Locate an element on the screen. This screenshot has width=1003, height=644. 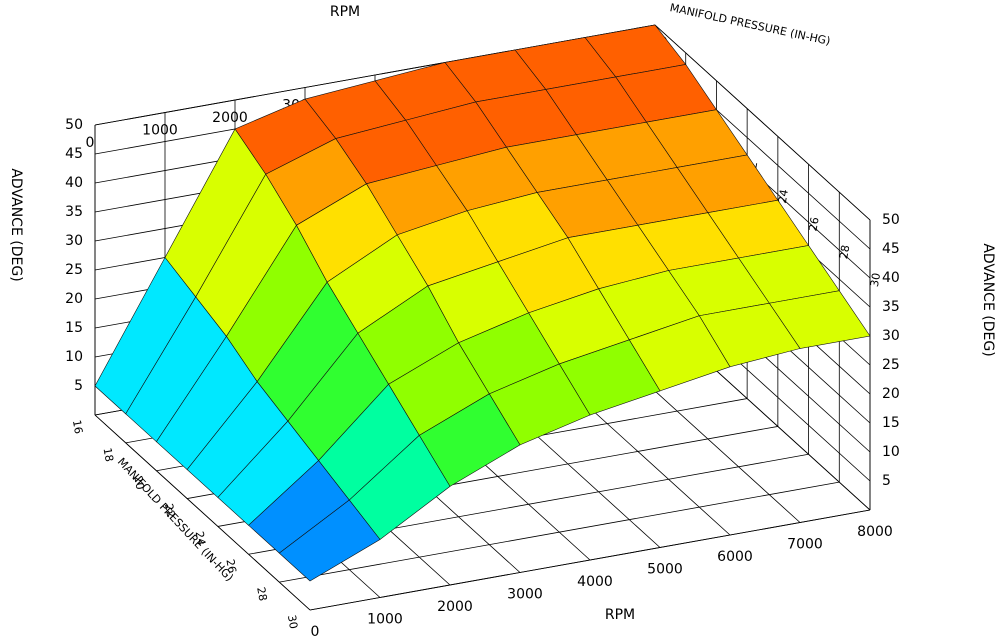
z-tick-label-right: 10 is located at coordinates (891, 452).